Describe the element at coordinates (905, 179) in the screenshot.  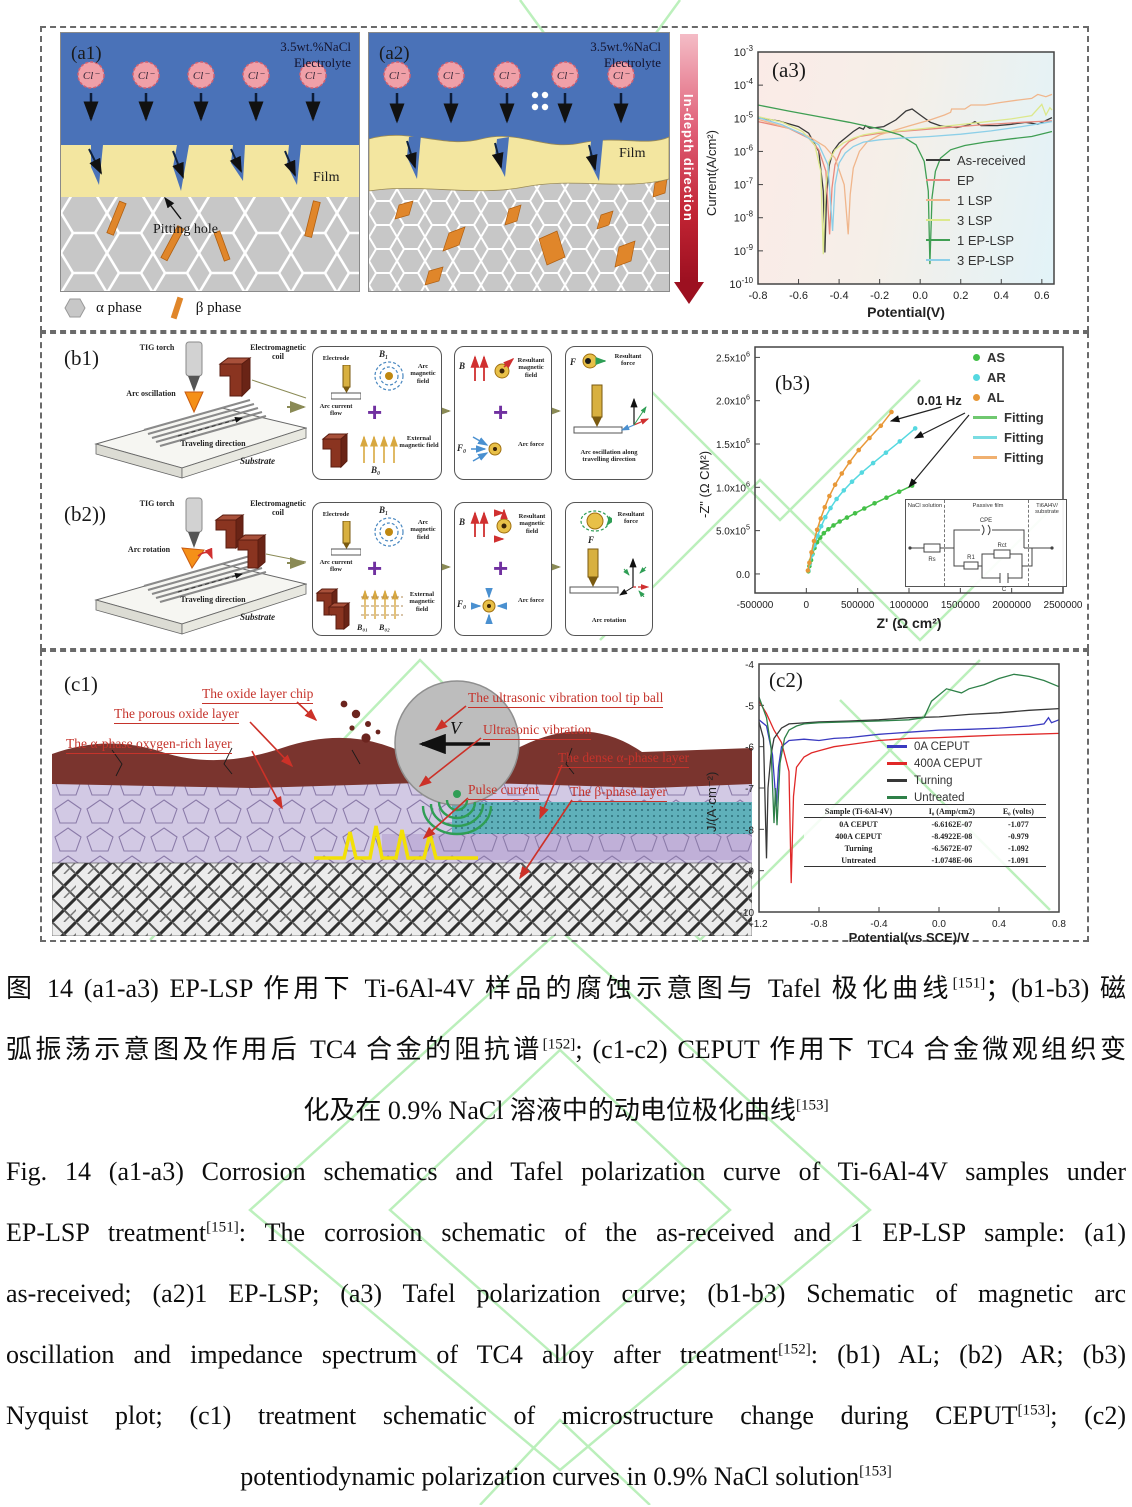
I see `chart-series` at that location.